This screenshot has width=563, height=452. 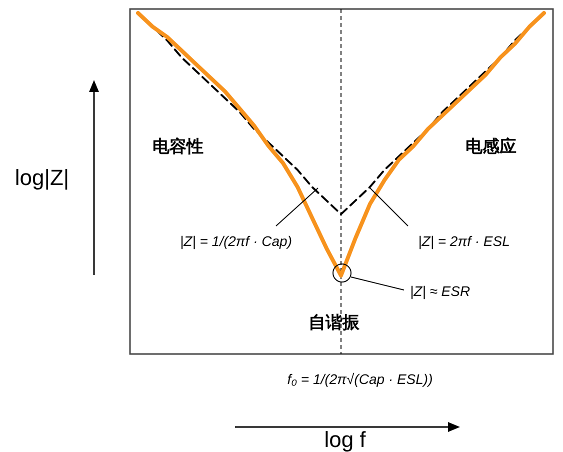 What do you see at coordinates (464, 241) in the screenshot?
I see `annotation: |Z| = 2πf · ESL` at bounding box center [464, 241].